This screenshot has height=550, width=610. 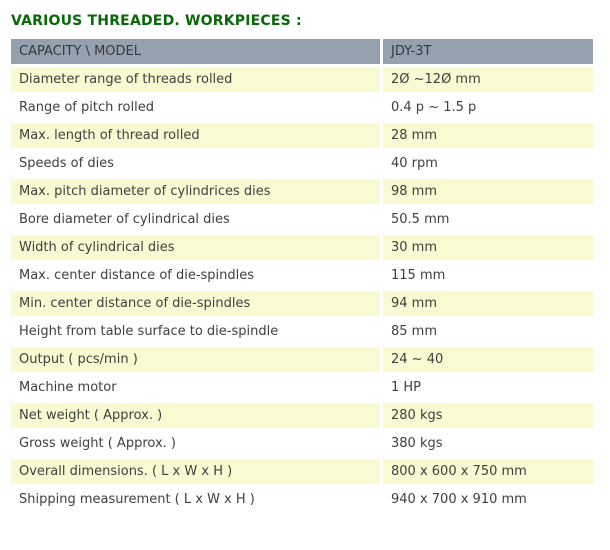 I want to click on table-row: Width of cylindrical dies 30 mm, so click(x=302, y=247).